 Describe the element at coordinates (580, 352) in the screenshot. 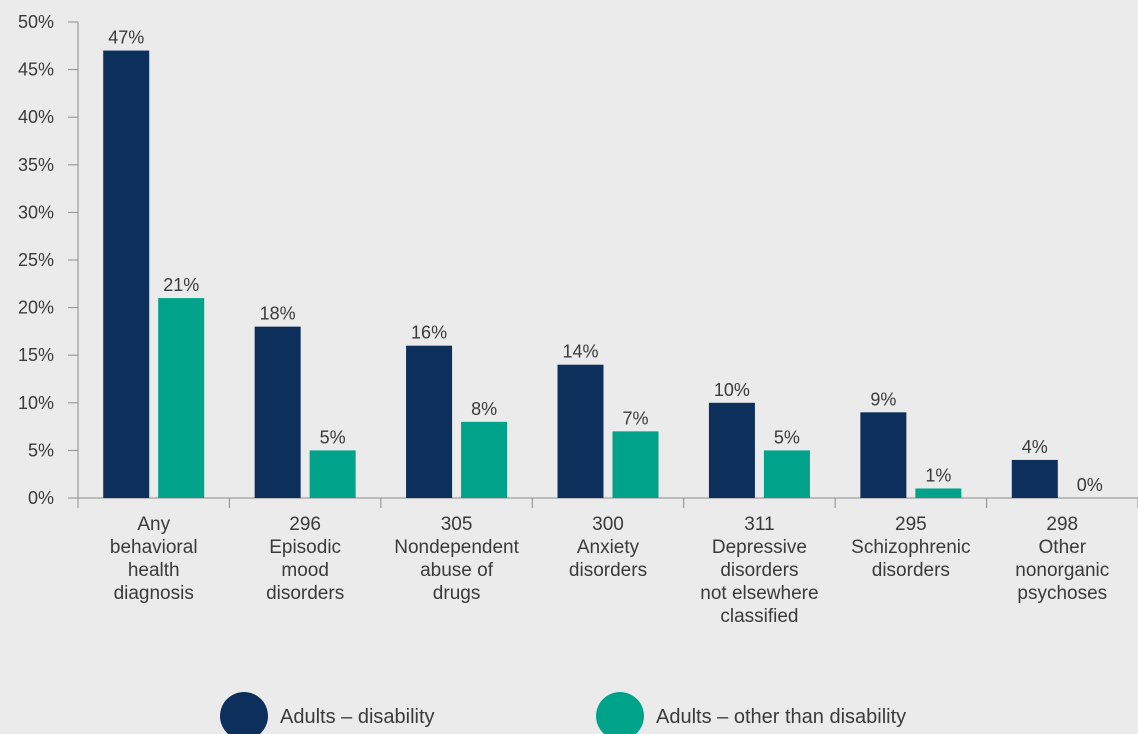

I see `value-label: 14%` at that location.